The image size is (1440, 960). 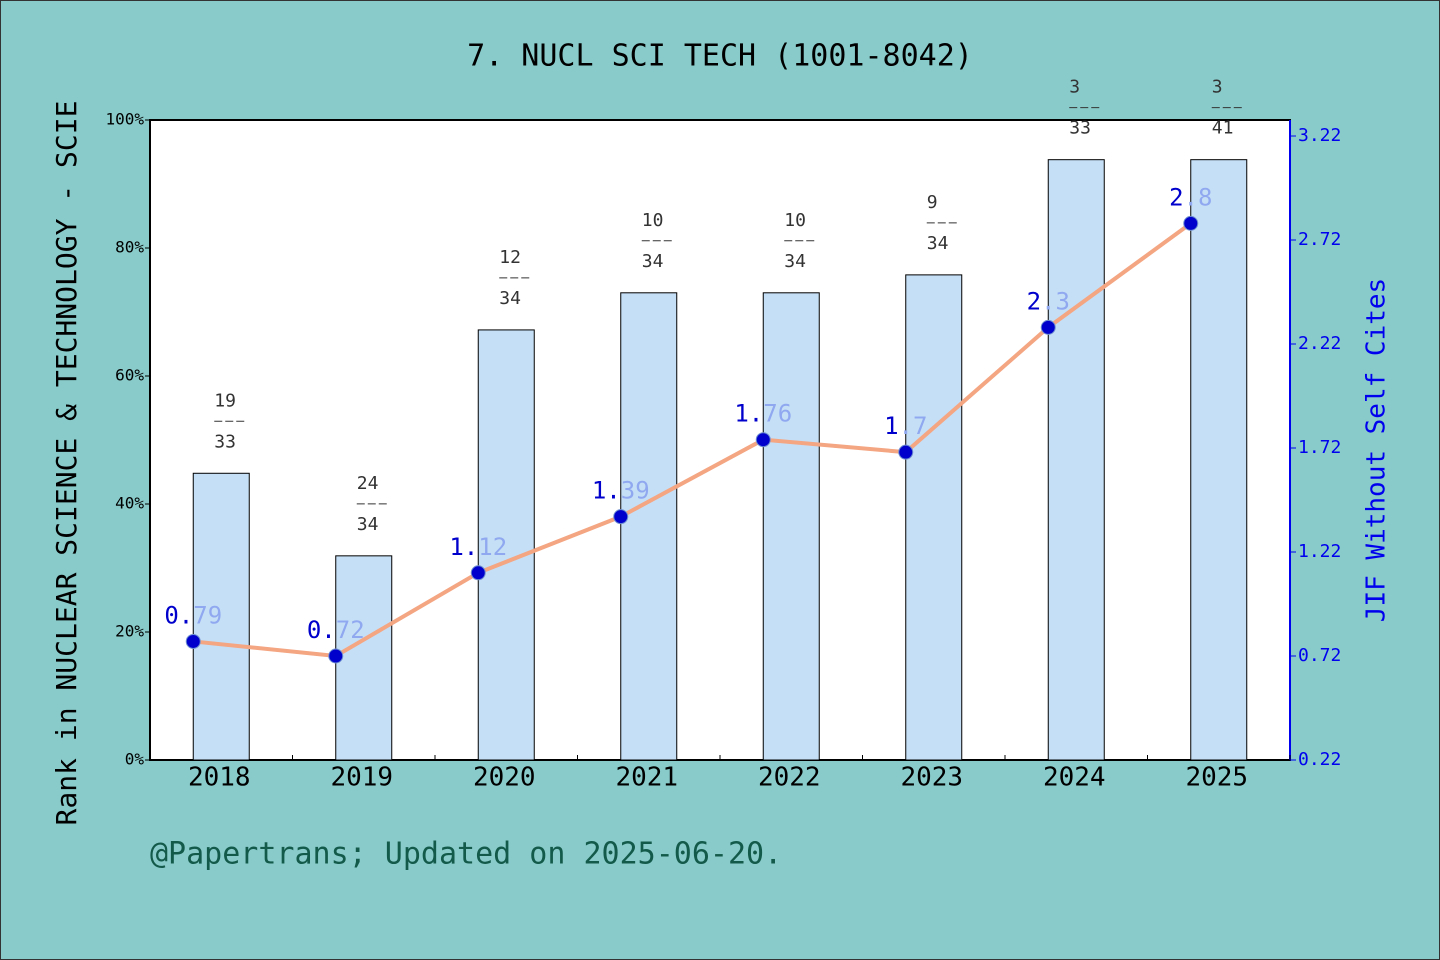 I want to click on value-label: 1.12, so click(x=478, y=547).